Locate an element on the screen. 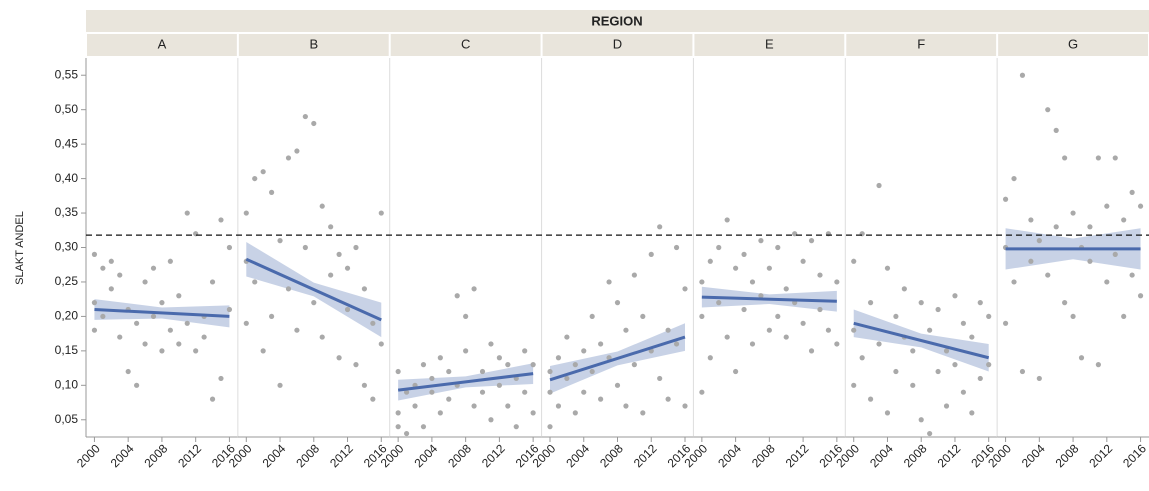 The height and width of the screenshot is (491, 1149). y-tick-label: 0,50 is located at coordinates (67, 109).